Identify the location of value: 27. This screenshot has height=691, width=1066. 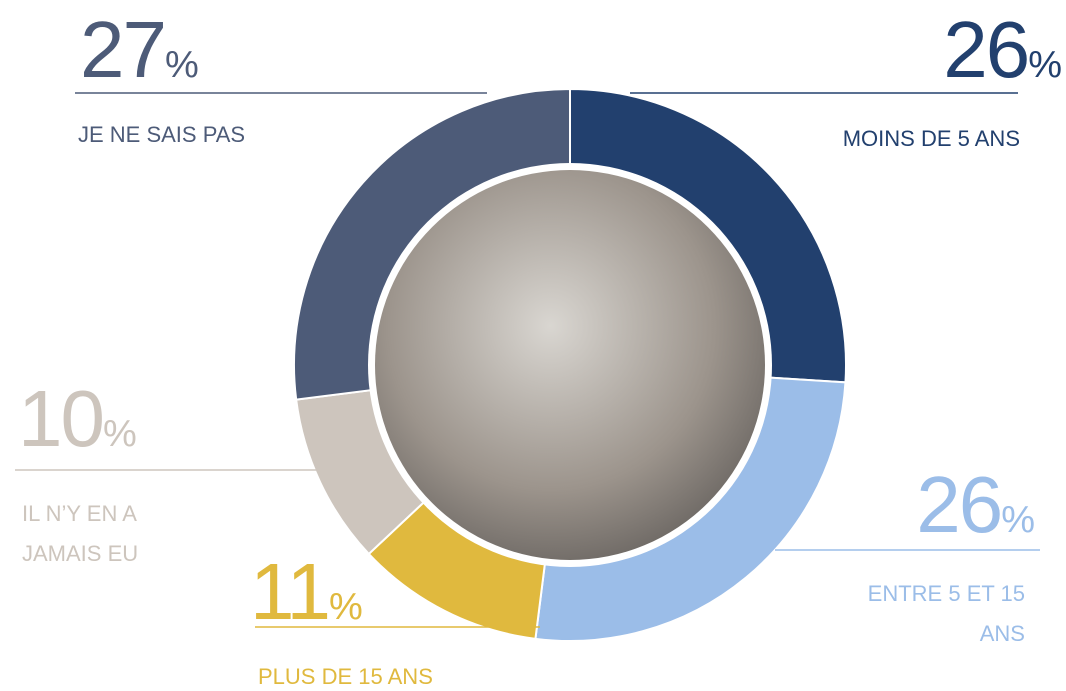
(123, 49).